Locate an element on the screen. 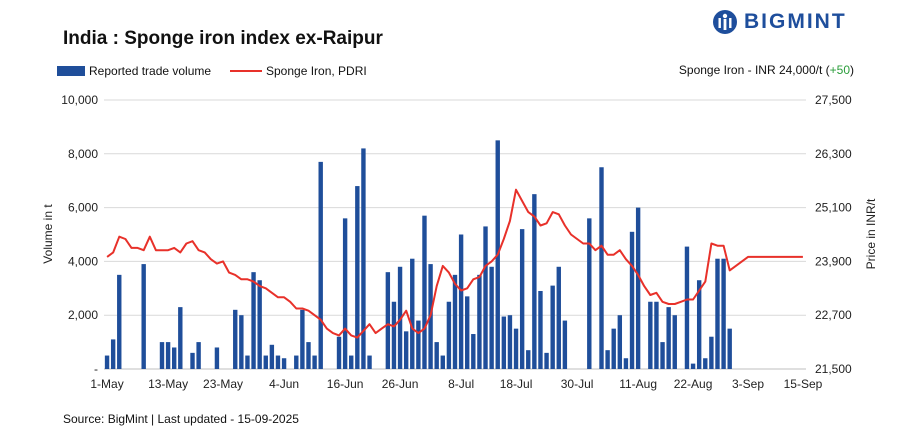 The image size is (907, 438). x-tick-label: 13-May is located at coordinates (168, 384).